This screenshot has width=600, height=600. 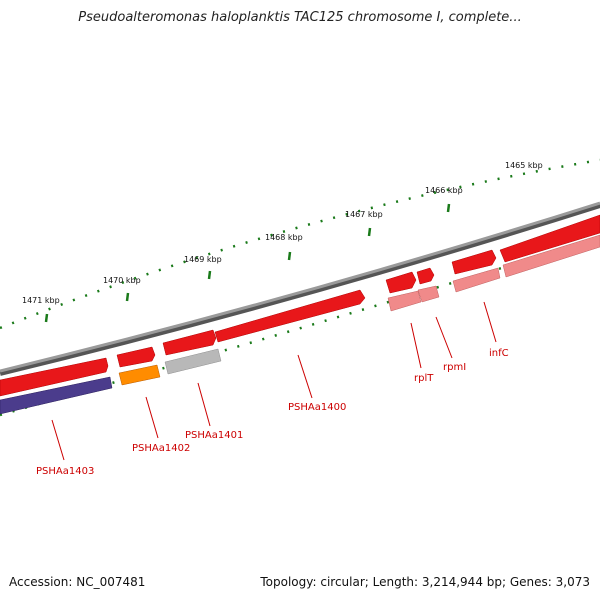 What do you see at coordinates (524, 165) in the screenshot?
I see `scale-tick-label: 1465 kbp` at bounding box center [524, 165].